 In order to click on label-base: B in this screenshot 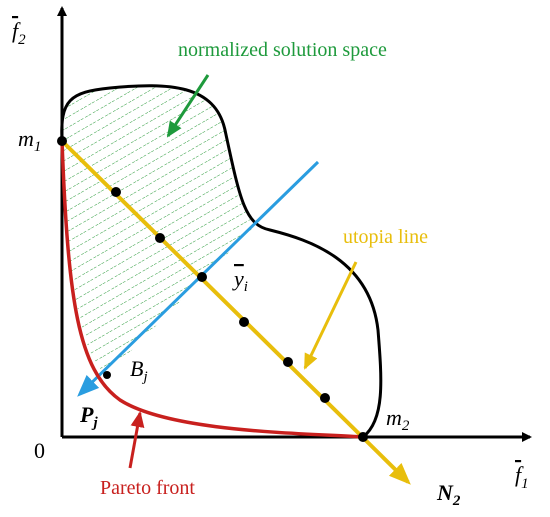, I will do `click(136, 368)`.